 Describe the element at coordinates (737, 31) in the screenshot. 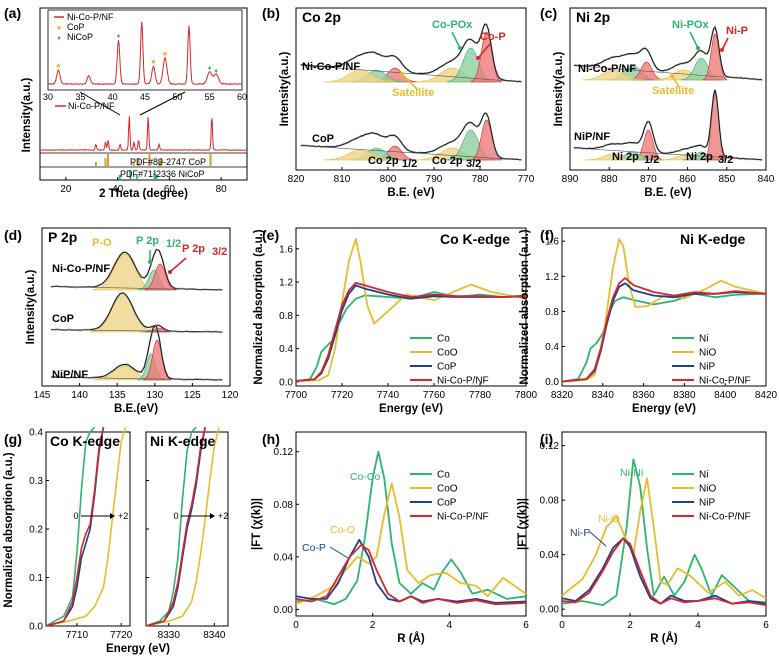

I see `annotation: Ni-P` at that location.